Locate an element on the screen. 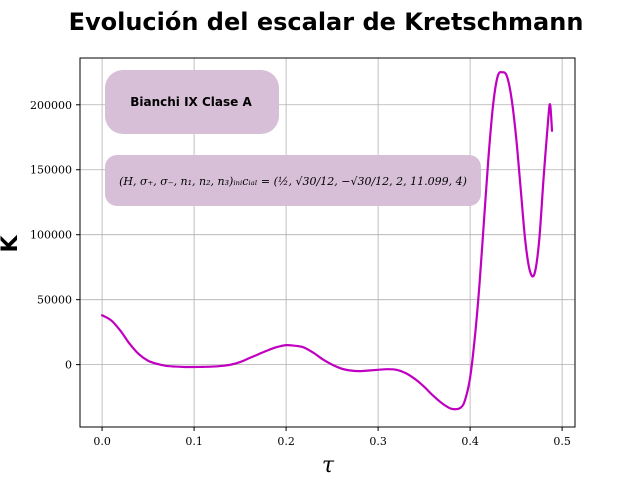 The image size is (640, 480). x-tick-label: 0.1 is located at coordinates (194, 441).